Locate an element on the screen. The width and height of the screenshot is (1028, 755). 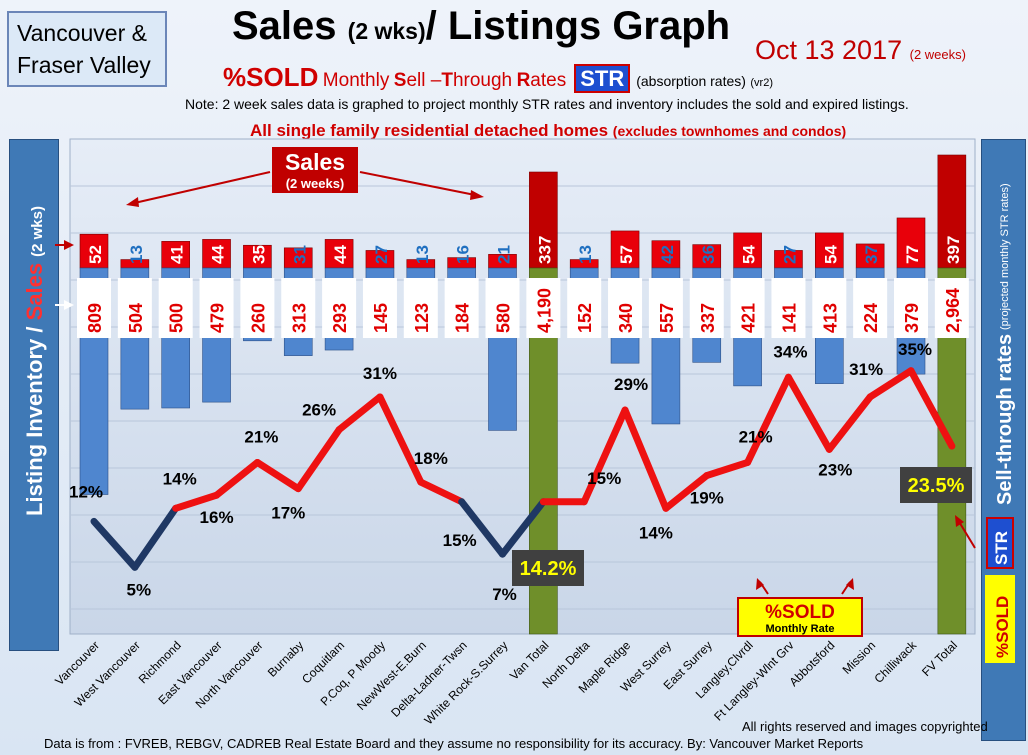
x-tick-label: Ft Langley-Wlnt Grv is located at coordinates (753, 680).